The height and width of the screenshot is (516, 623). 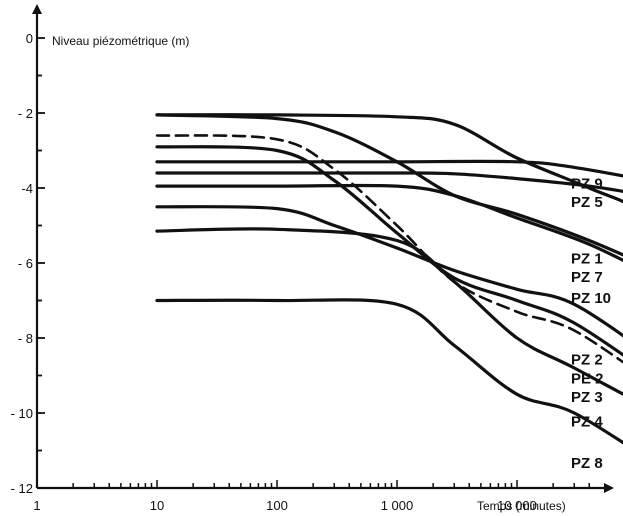 What do you see at coordinates (587, 378) in the screenshot?
I see `series-label-pe-2: PE 2` at bounding box center [587, 378].